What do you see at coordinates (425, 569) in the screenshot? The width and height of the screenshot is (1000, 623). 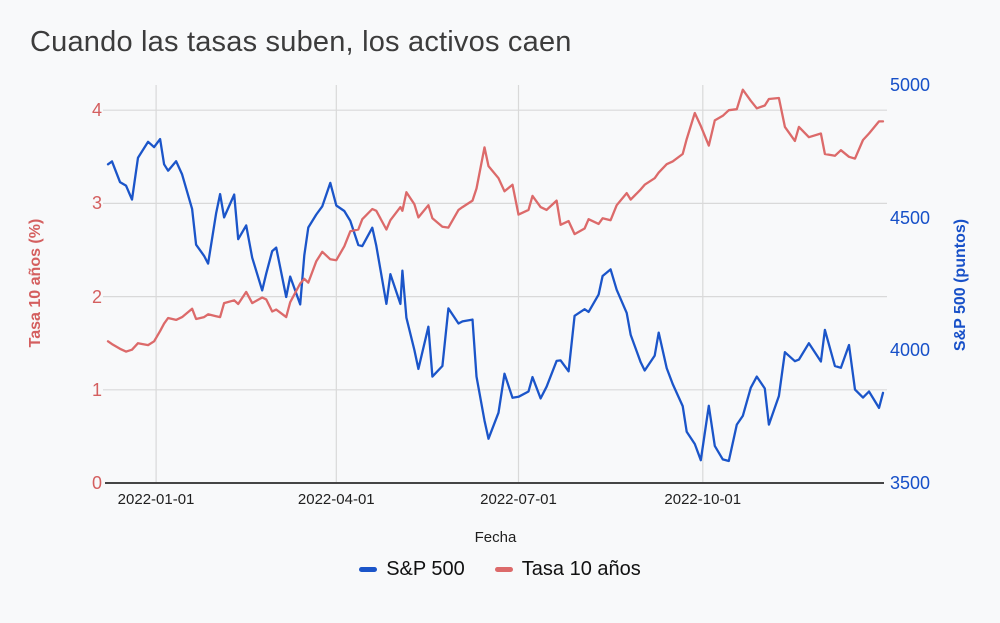 I see `sp500-legend-label: S&P 500` at bounding box center [425, 569].